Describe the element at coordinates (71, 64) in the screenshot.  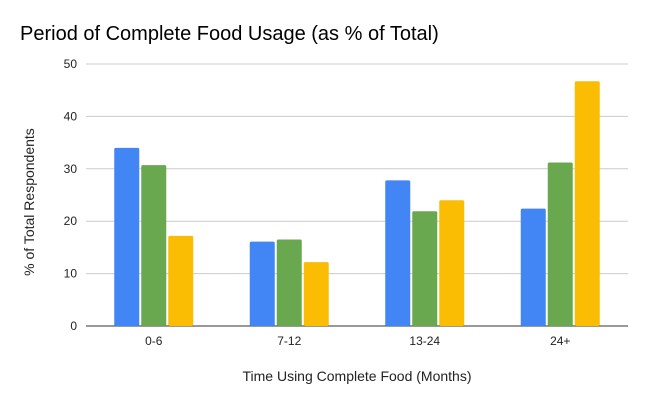
I see `y-tick-label: 50` at that location.